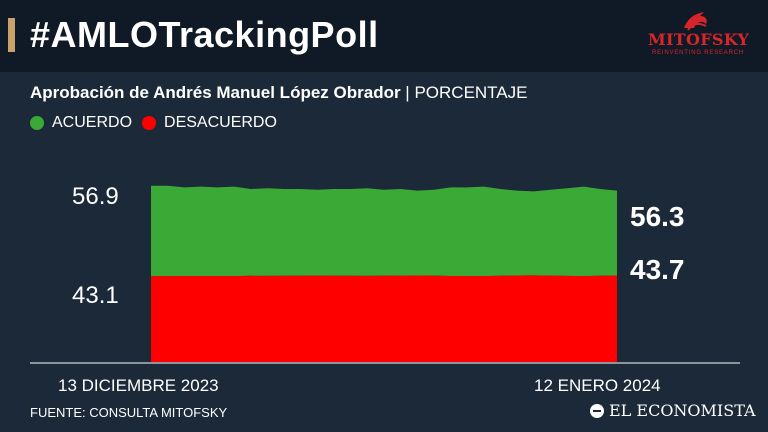  What do you see at coordinates (129, 412) in the screenshot?
I see `source-note: FUENTE: CONSULTA MITOFSKY` at bounding box center [129, 412].